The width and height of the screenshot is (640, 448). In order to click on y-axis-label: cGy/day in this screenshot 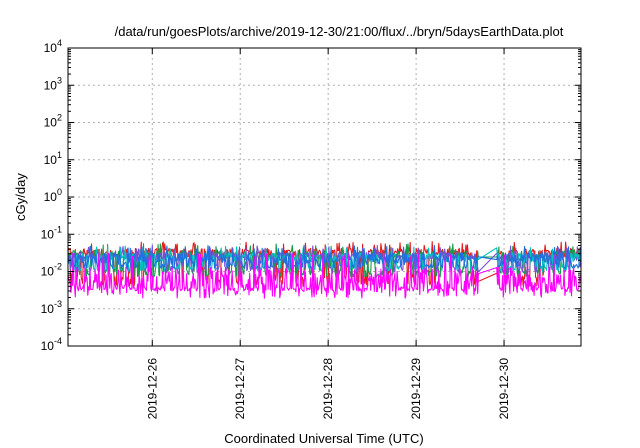, I will do `click(20, 197)`.